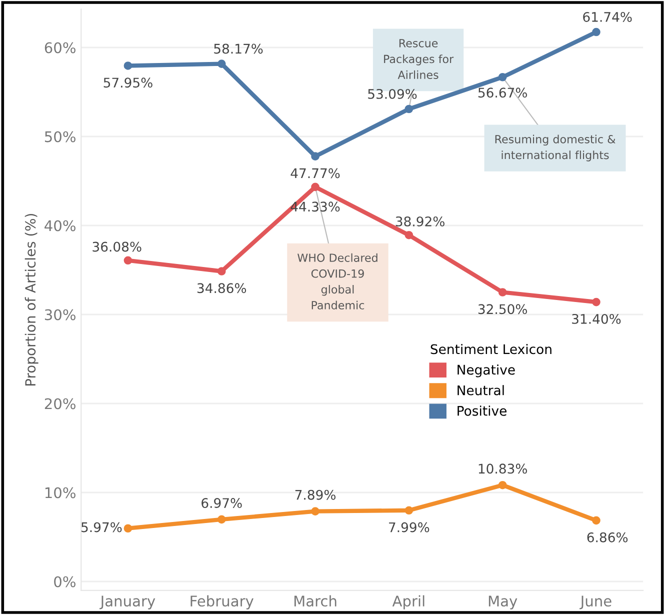 This screenshot has height=615, width=665. What do you see at coordinates (238, 49) in the screenshot?
I see `data-label: 58.17%` at bounding box center [238, 49].